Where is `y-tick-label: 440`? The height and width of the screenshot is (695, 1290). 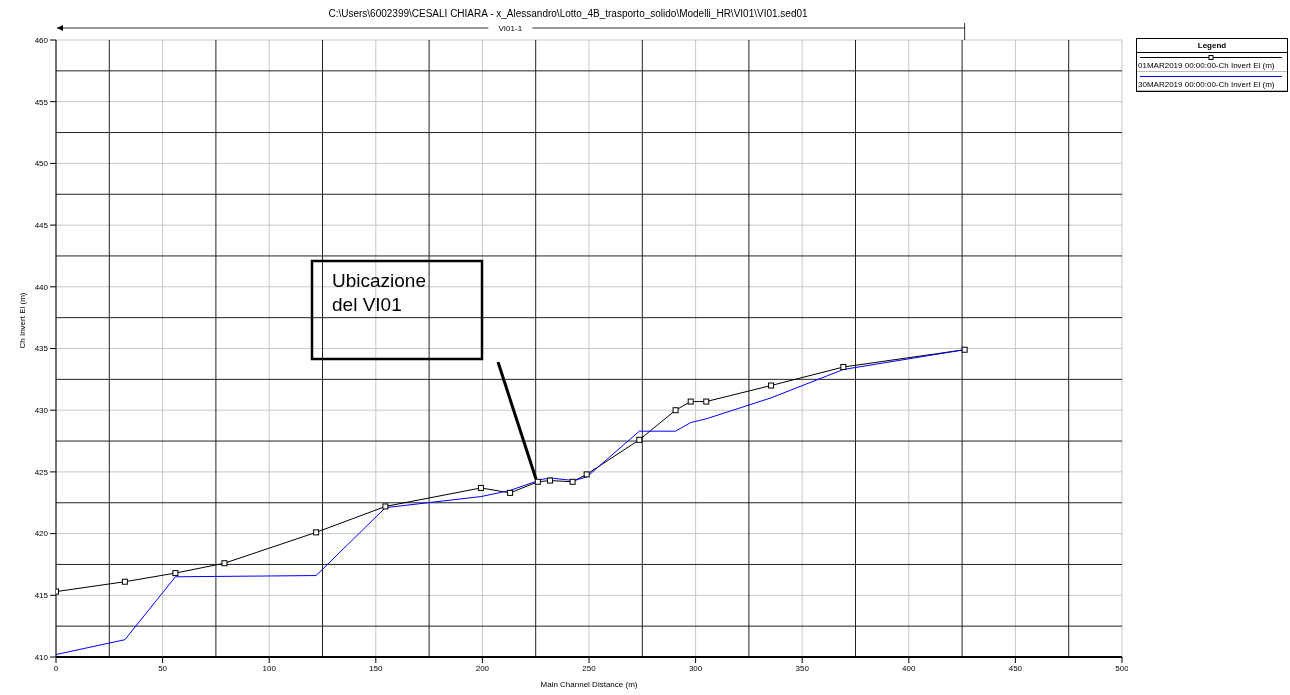 y-tick-label: 440 is located at coordinates (41, 287).